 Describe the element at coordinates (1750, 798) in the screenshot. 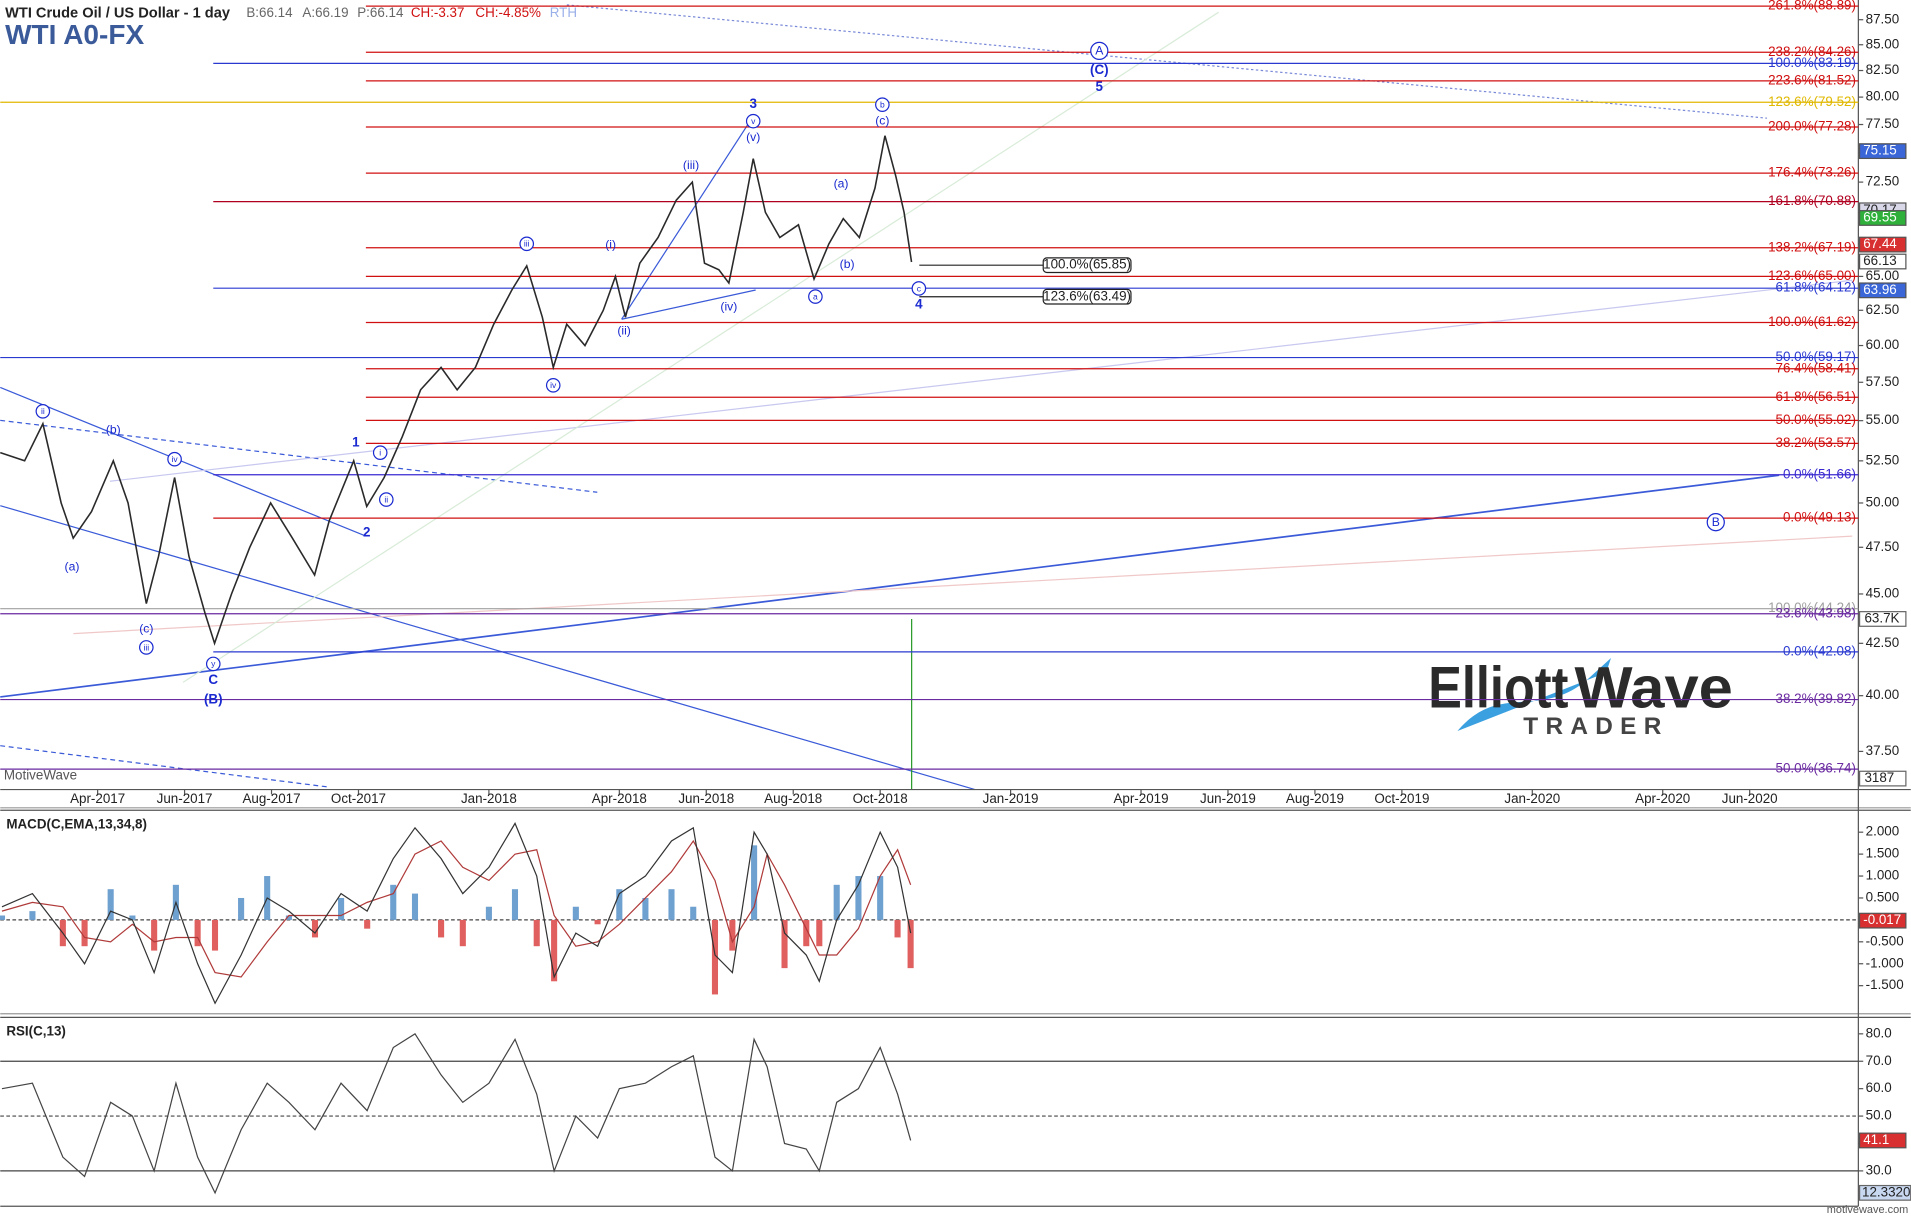

I see `x-tick-label: Jun-2020` at that location.